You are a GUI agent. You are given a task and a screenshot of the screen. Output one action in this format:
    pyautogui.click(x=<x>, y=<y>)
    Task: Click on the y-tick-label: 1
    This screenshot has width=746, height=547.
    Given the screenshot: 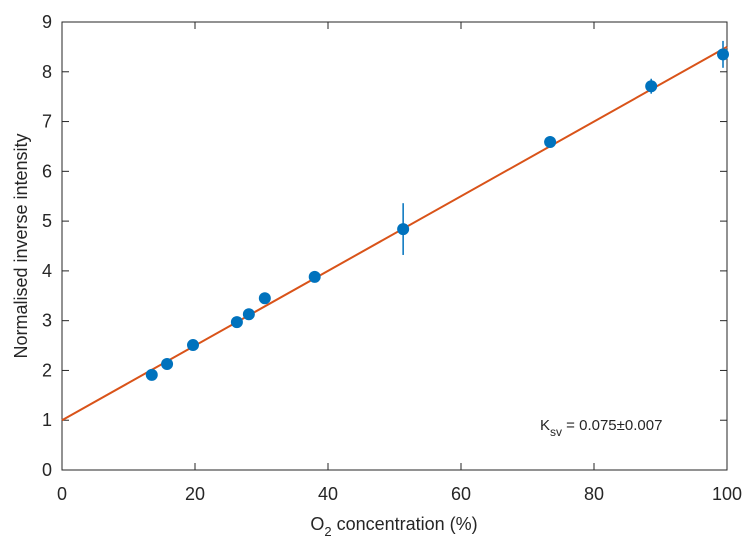 What is the action you would take?
    pyautogui.click(x=47, y=420)
    